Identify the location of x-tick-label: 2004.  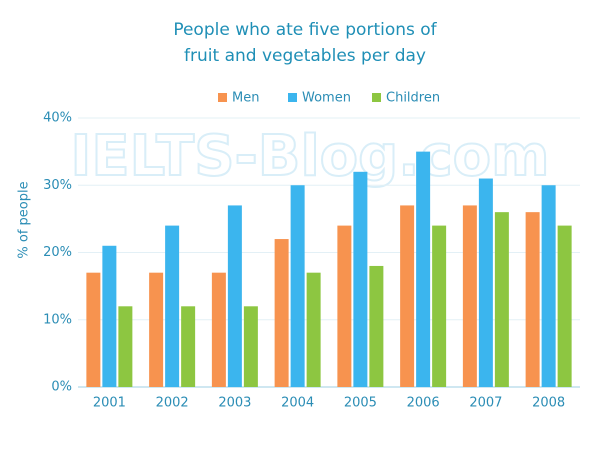
(297, 403).